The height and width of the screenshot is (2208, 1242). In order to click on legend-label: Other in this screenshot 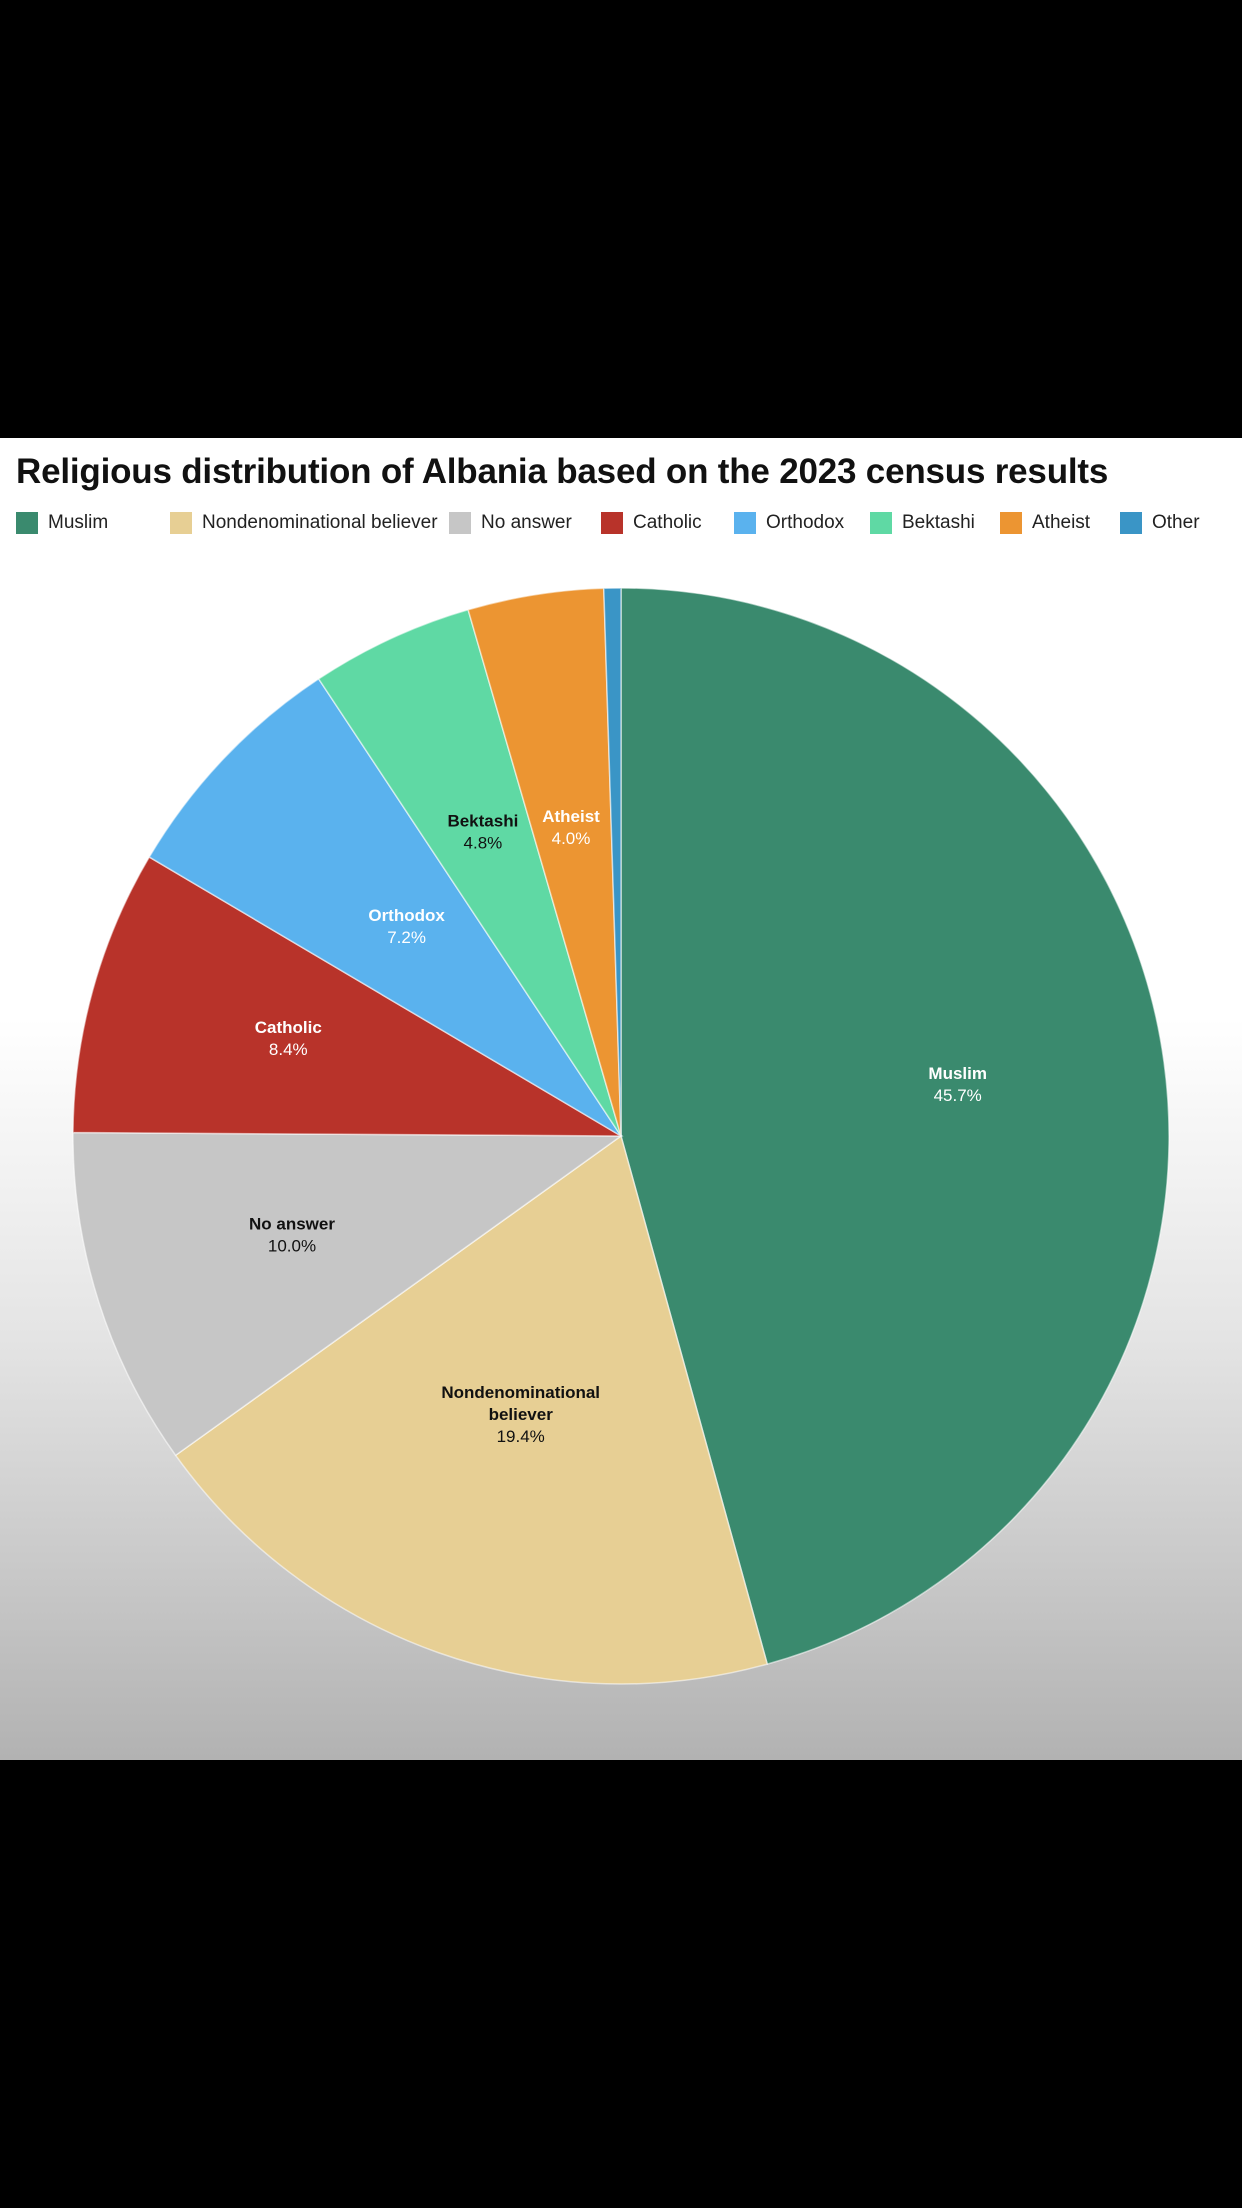, I will do `click(1176, 522)`.